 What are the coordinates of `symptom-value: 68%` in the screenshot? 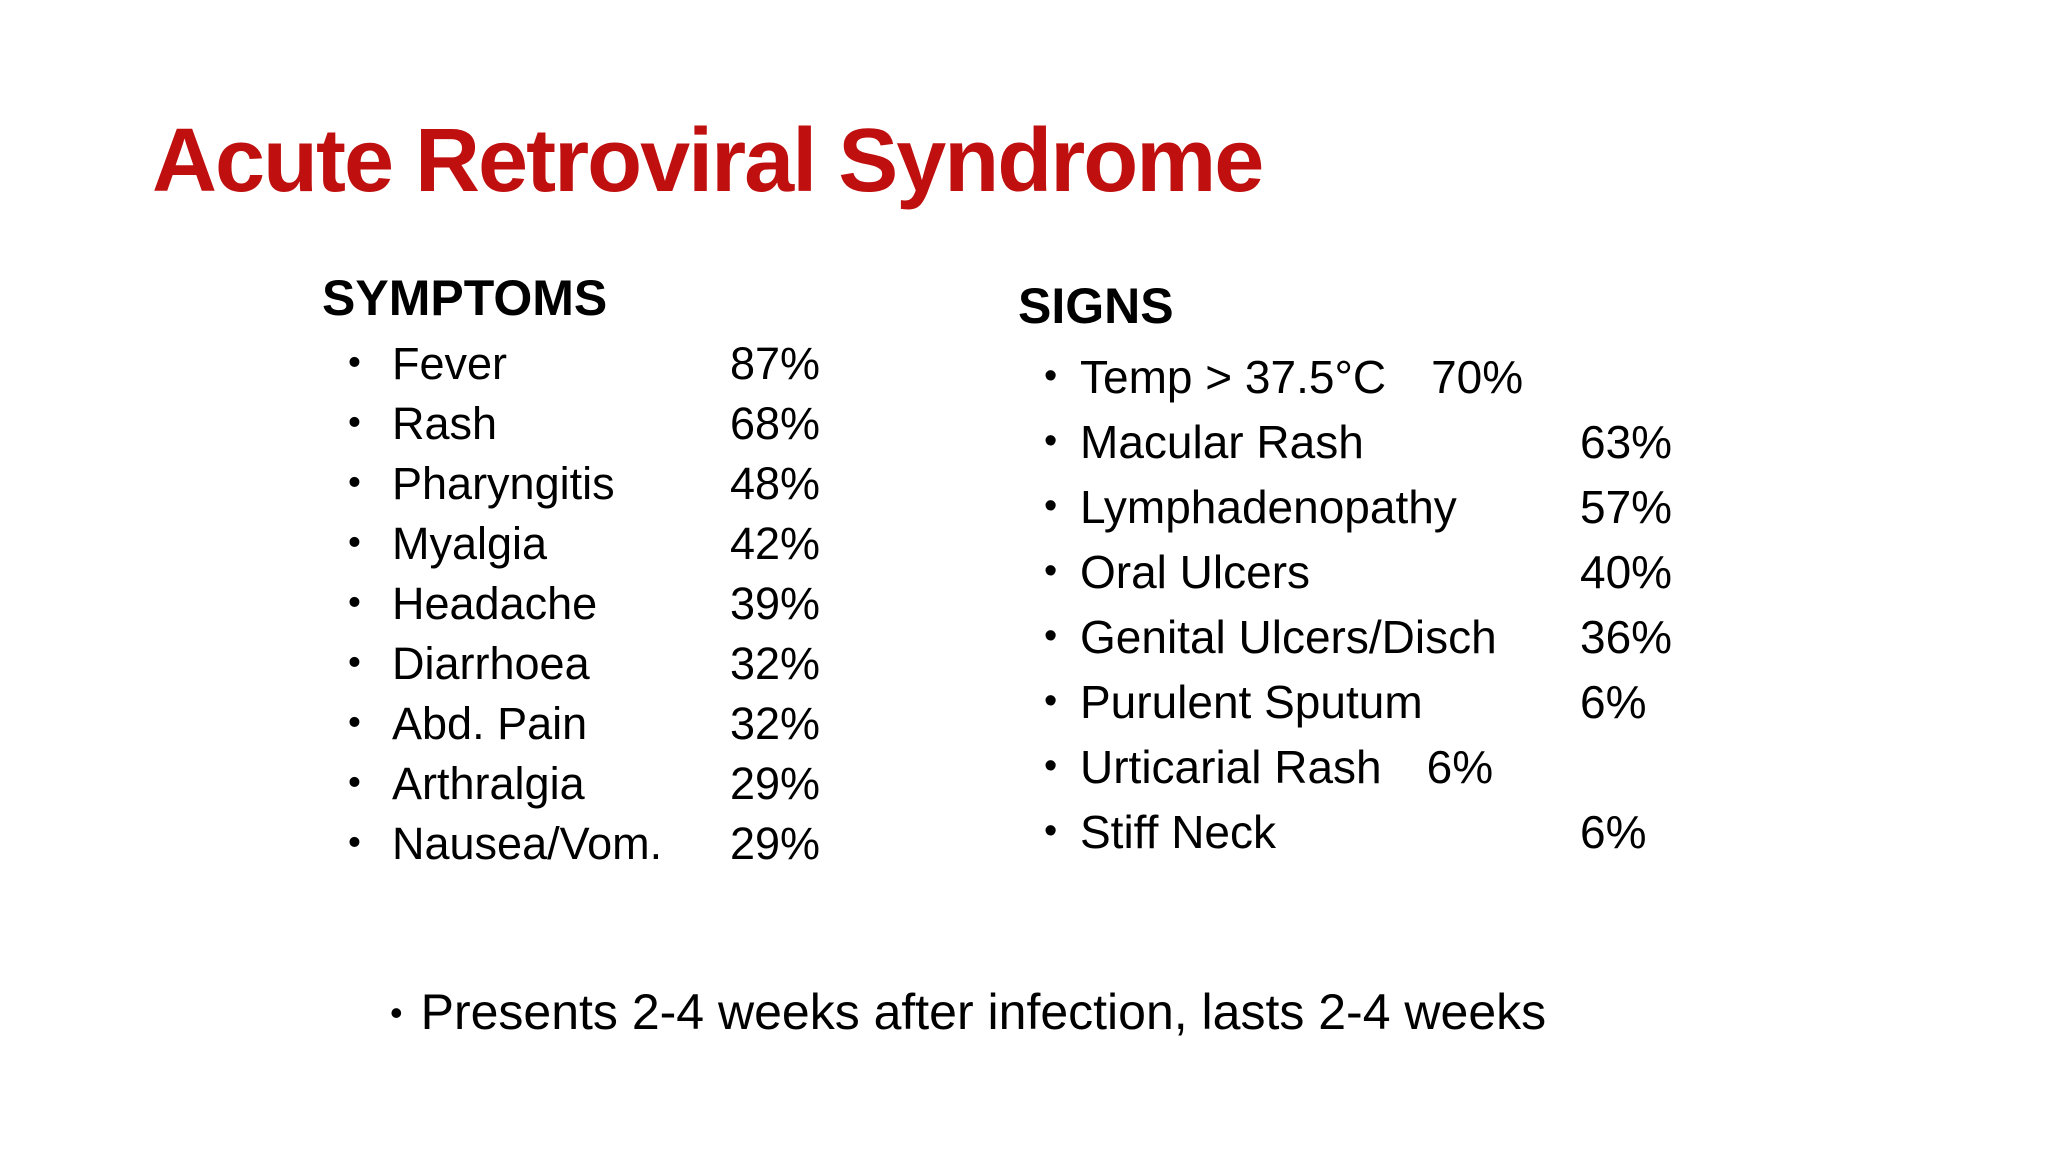 It's located at (775, 423).